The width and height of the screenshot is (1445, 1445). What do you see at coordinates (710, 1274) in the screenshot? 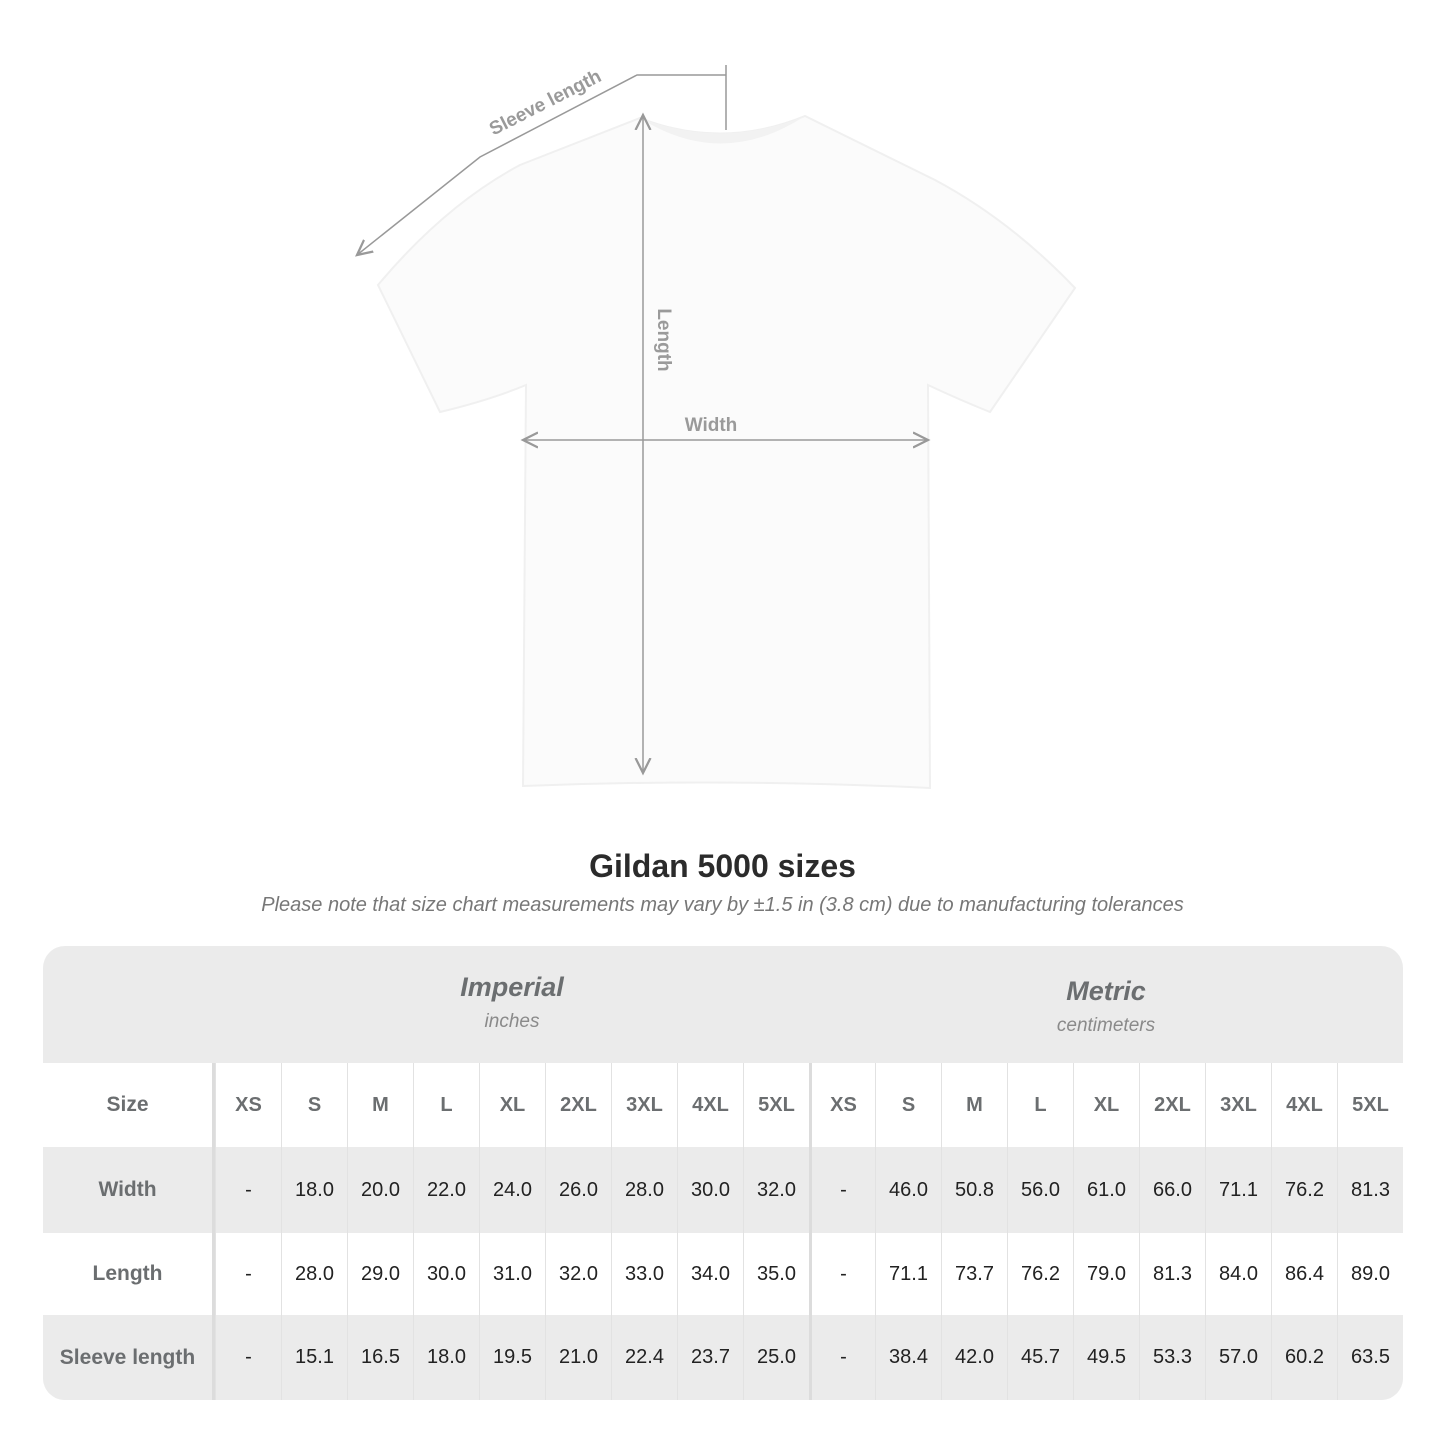
I see `value-cell: 34.0` at bounding box center [710, 1274].